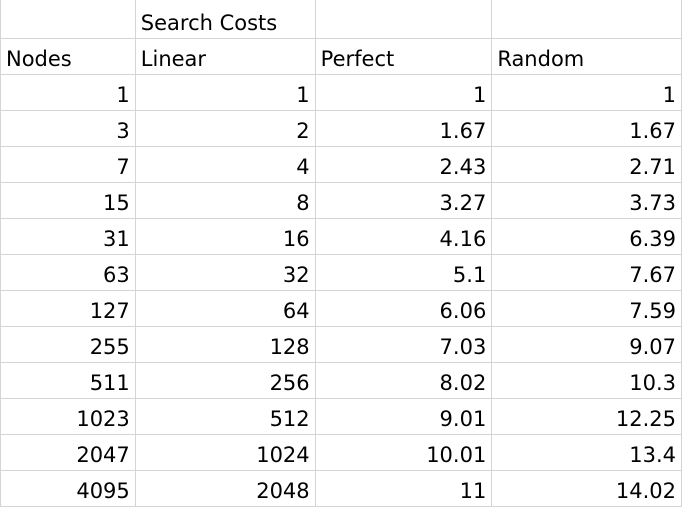  I want to click on cell: 9.07, so click(586, 344).